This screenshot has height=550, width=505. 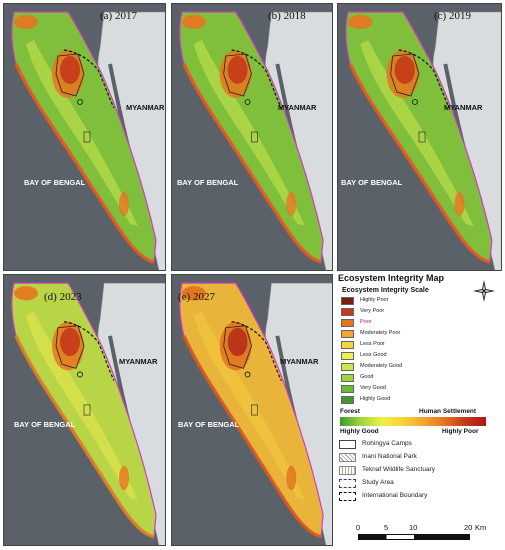 What do you see at coordinates (413, 527) in the screenshot?
I see `scale-tick-label: 10` at bounding box center [413, 527].